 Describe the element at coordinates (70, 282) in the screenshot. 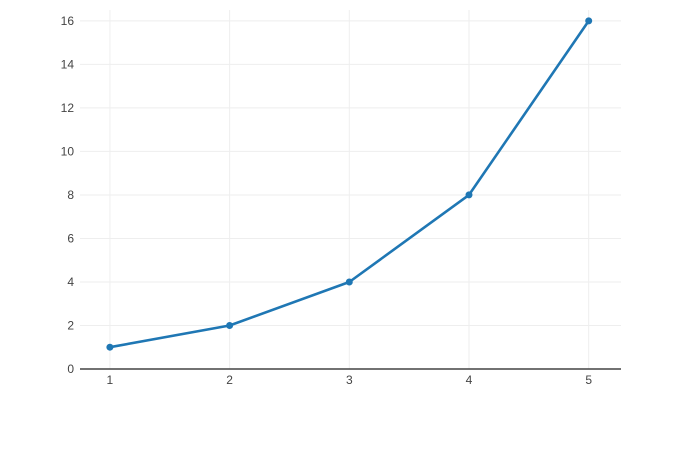

I see `y-tick-label: 4` at that location.